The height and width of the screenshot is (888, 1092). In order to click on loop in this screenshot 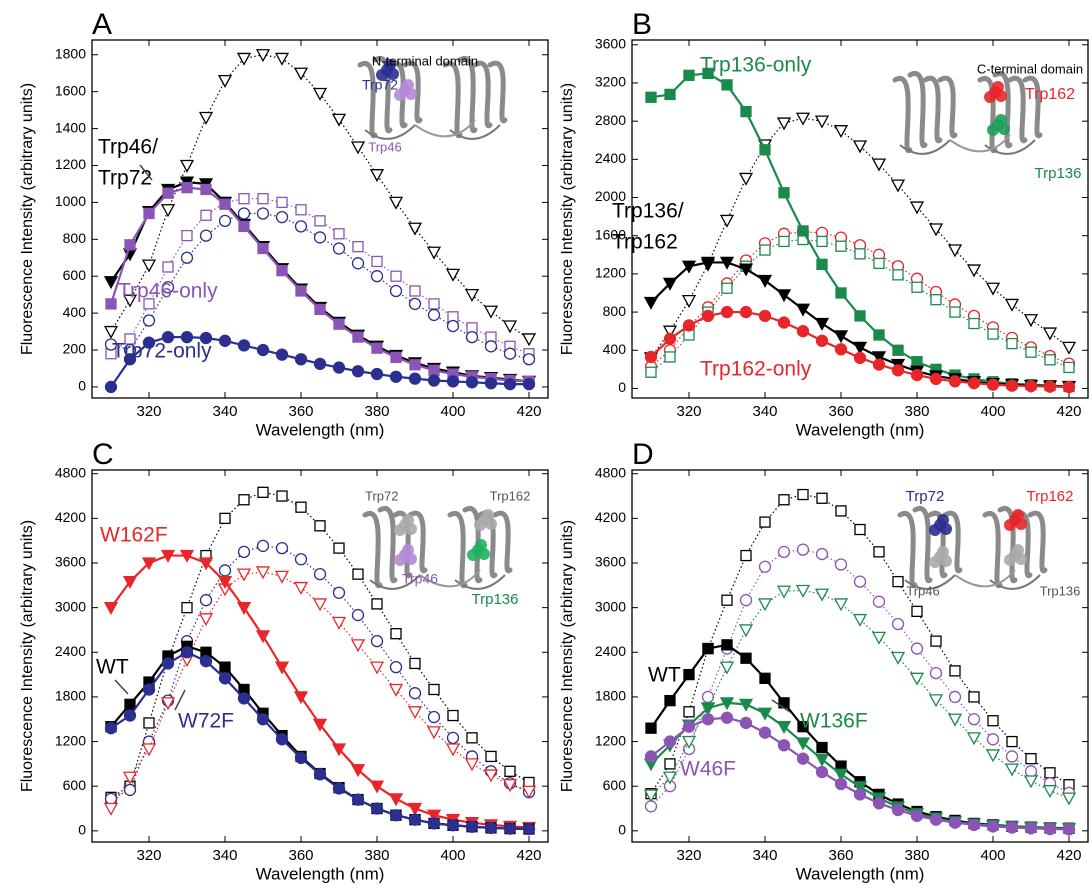, I will do `click(925, 147)`.